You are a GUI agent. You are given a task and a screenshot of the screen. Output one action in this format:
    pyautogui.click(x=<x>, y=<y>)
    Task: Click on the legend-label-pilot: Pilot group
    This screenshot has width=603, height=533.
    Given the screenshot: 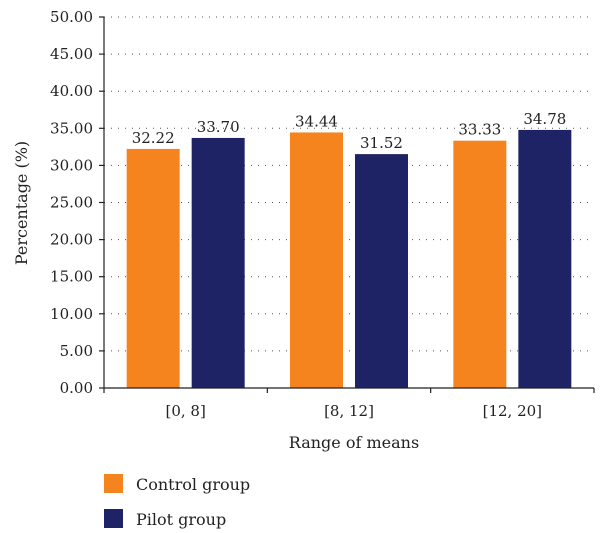 What is the action you would take?
    pyautogui.click(x=181, y=519)
    